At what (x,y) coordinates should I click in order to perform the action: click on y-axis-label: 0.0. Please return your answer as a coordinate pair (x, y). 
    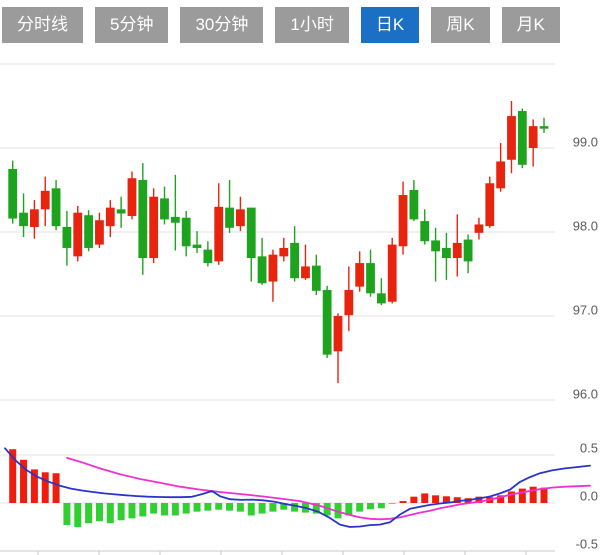
    Looking at the image, I should click on (589, 495).